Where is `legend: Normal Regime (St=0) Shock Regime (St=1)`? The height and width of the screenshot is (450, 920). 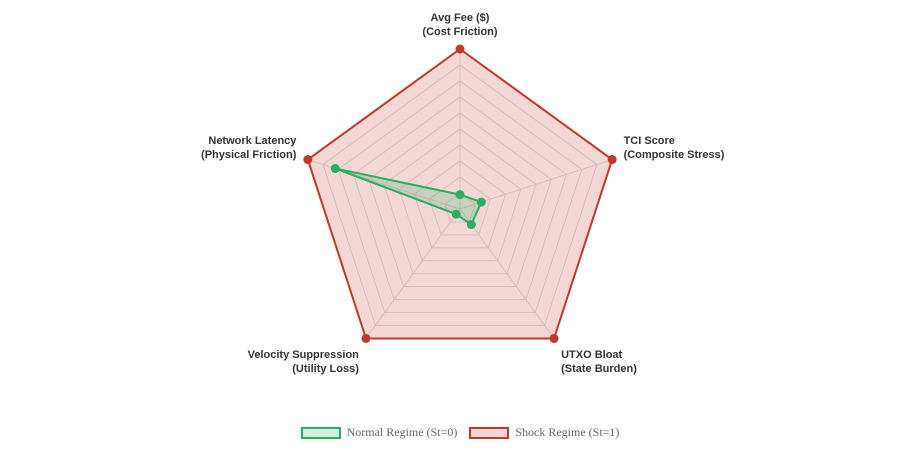 legend: Normal Regime (St=0) Shock Regime (St=1) is located at coordinates (460, 432).